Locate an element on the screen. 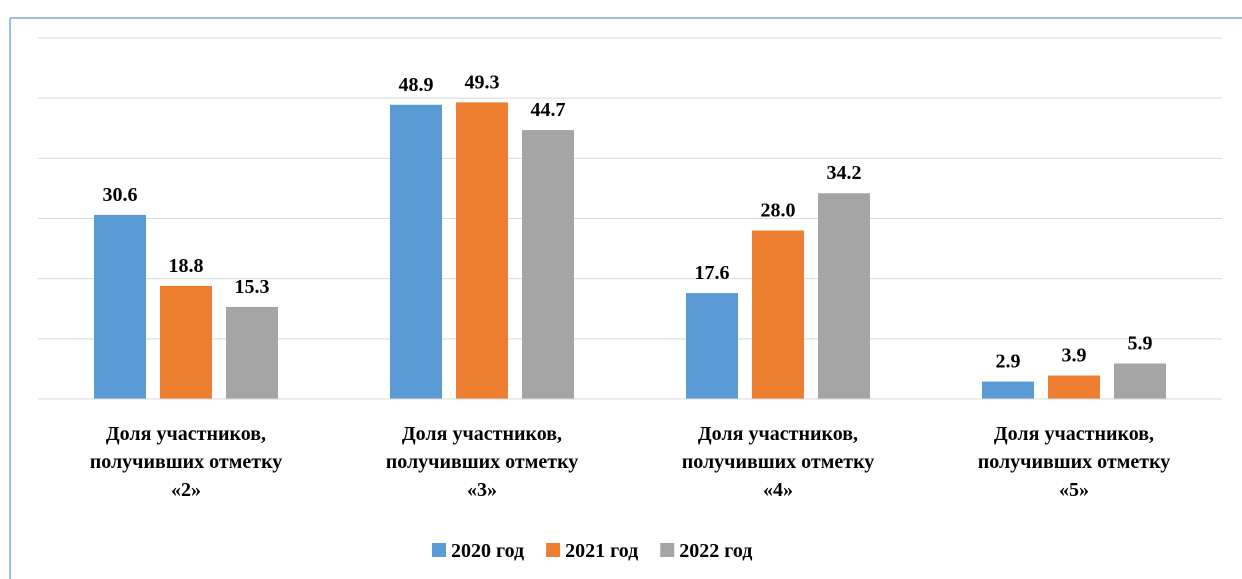  x-tick-label: Доля участников, получивших отметку «2» is located at coordinates (186, 462).